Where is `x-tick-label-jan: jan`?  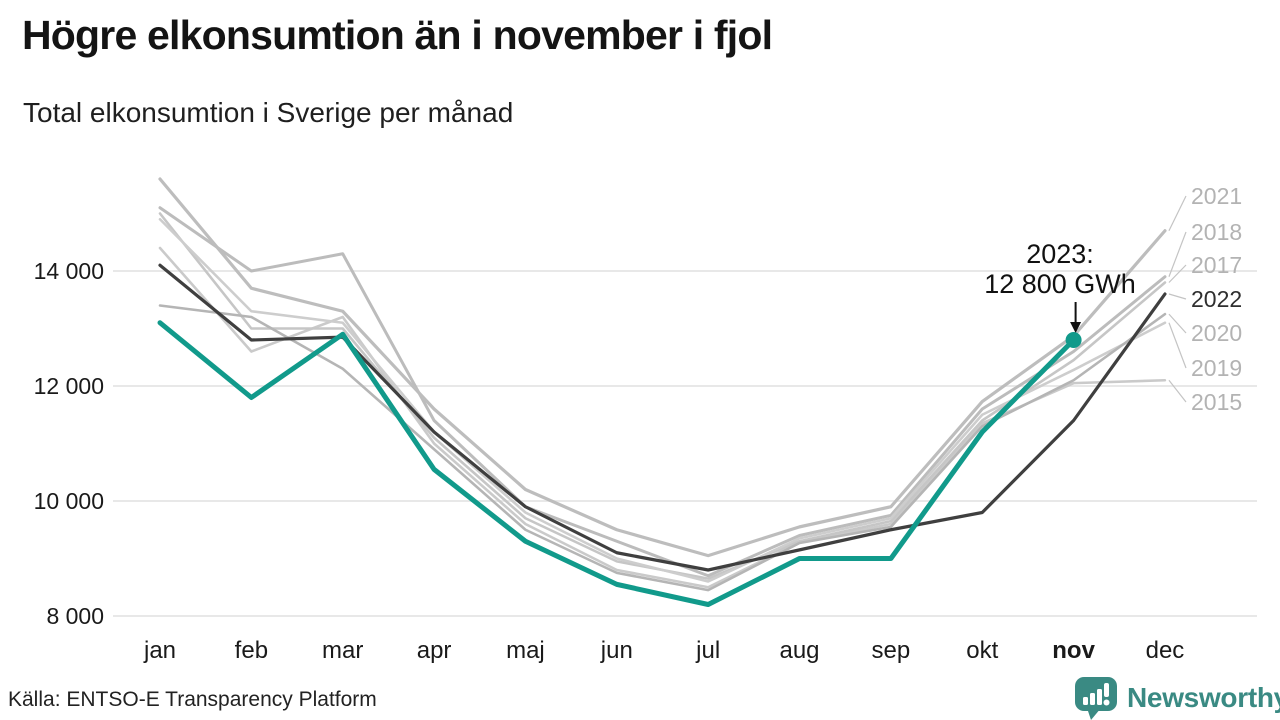
x-tick-label-jan: jan is located at coordinates (159, 650).